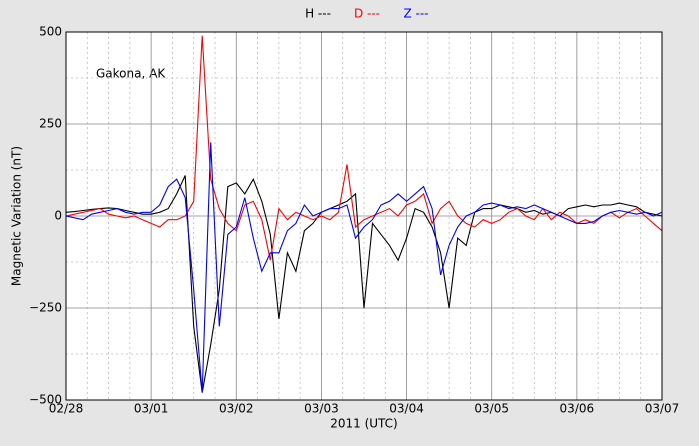 The height and width of the screenshot is (446, 699). I want to click on x-tick-label: 03/02, so click(236, 409).